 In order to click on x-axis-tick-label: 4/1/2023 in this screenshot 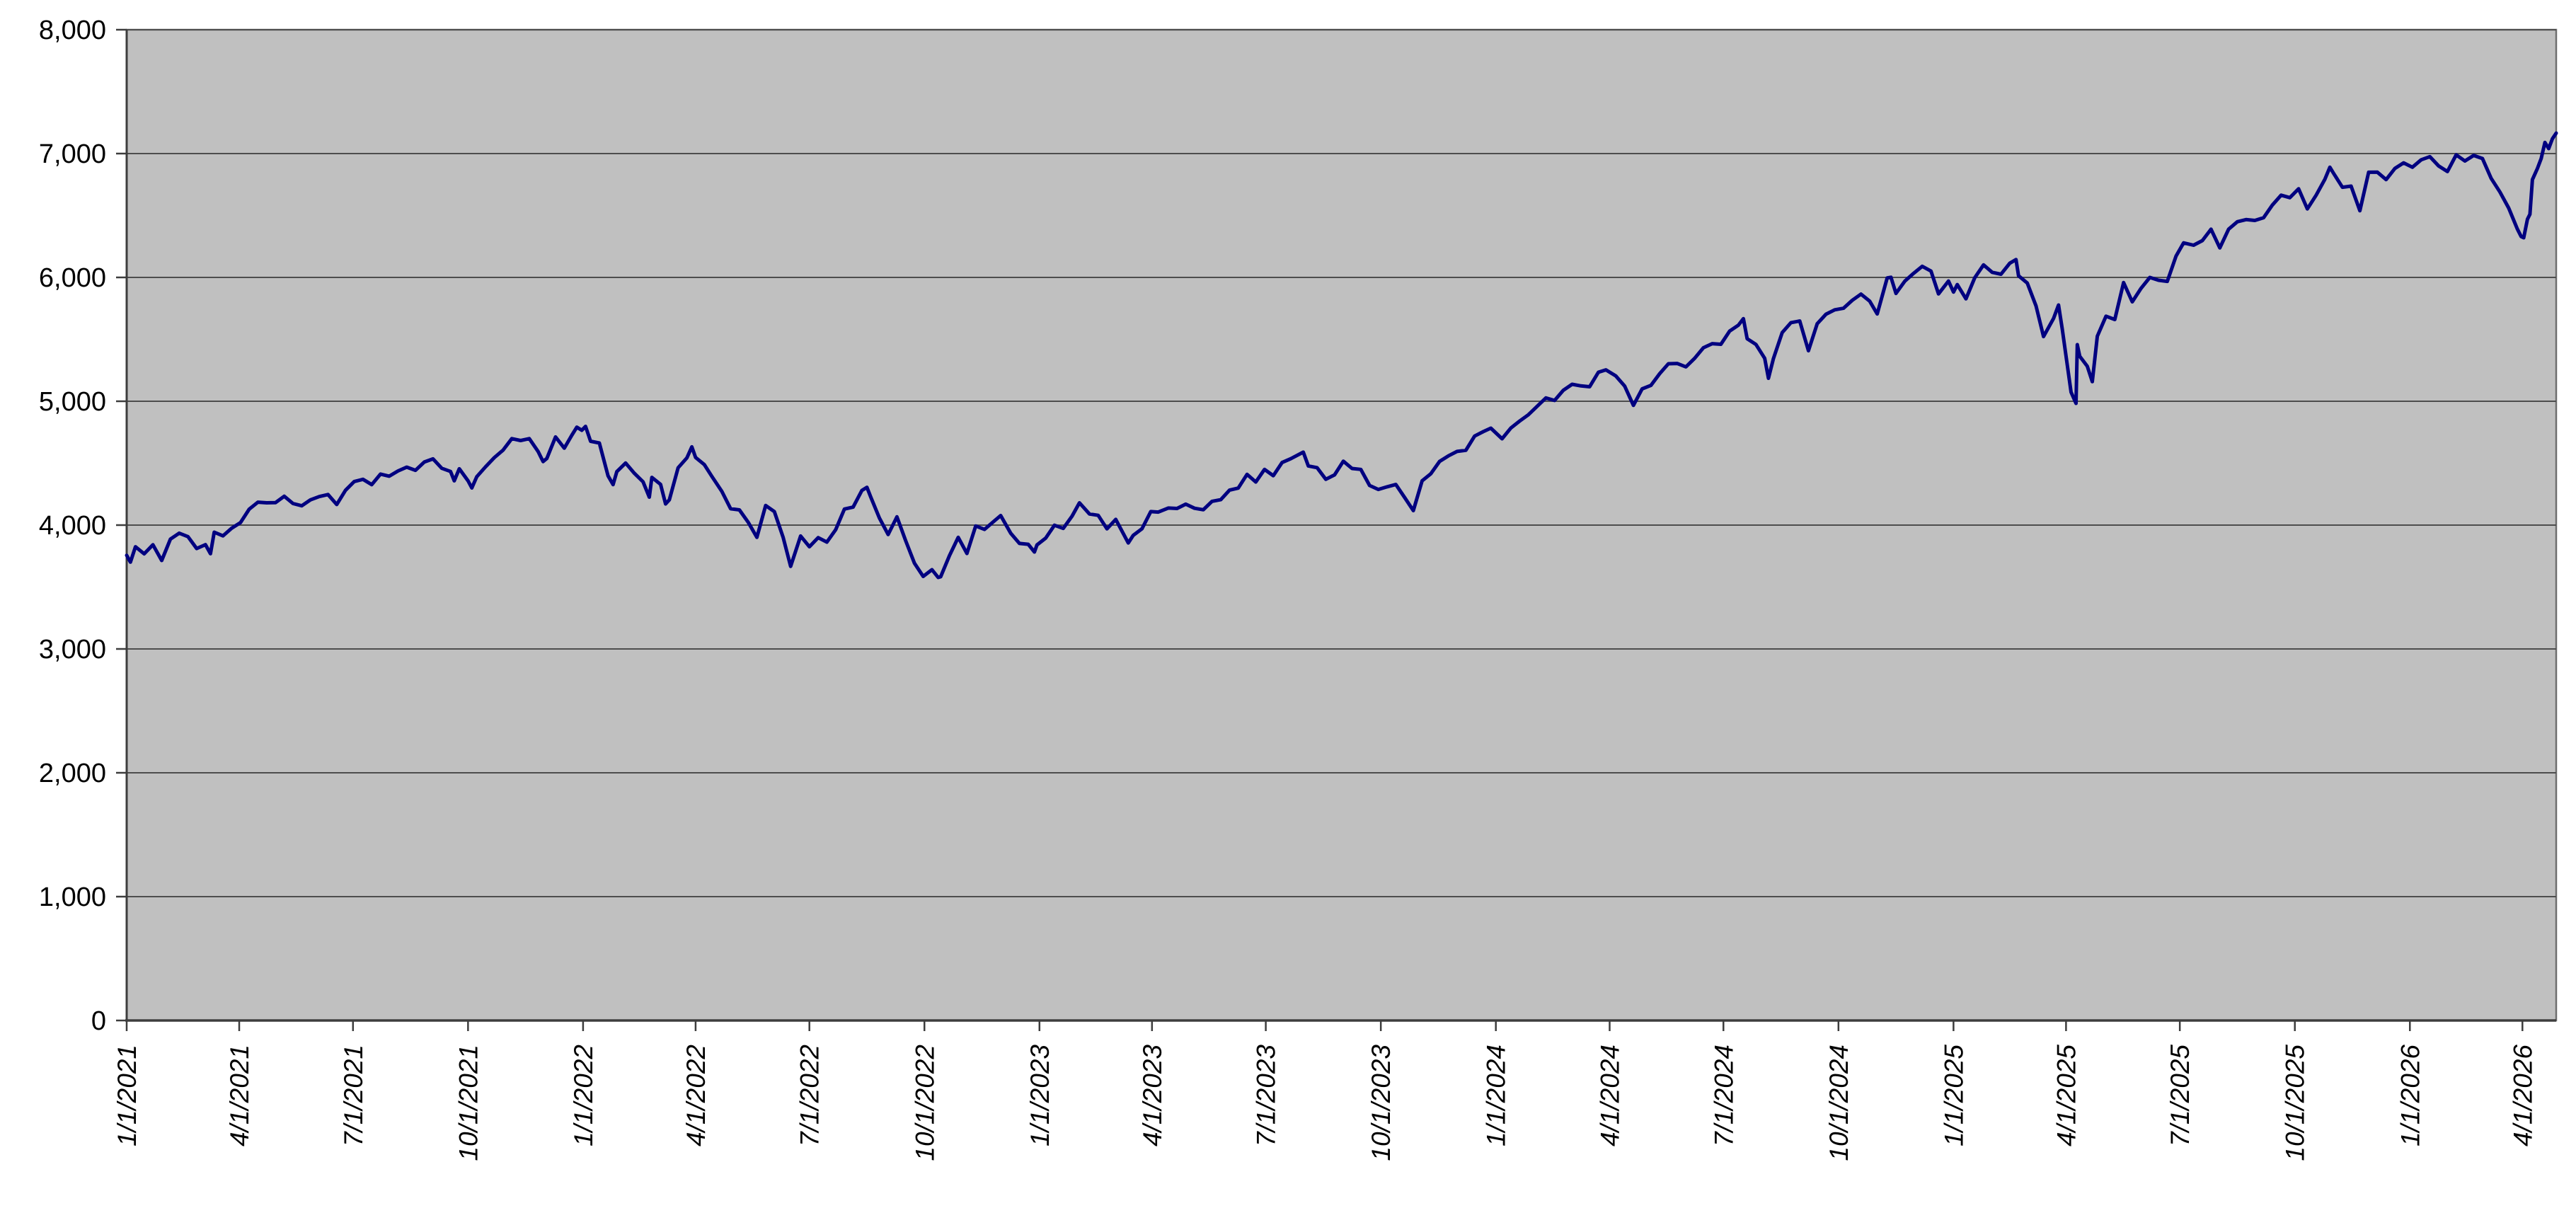, I will do `click(1152, 1095)`.